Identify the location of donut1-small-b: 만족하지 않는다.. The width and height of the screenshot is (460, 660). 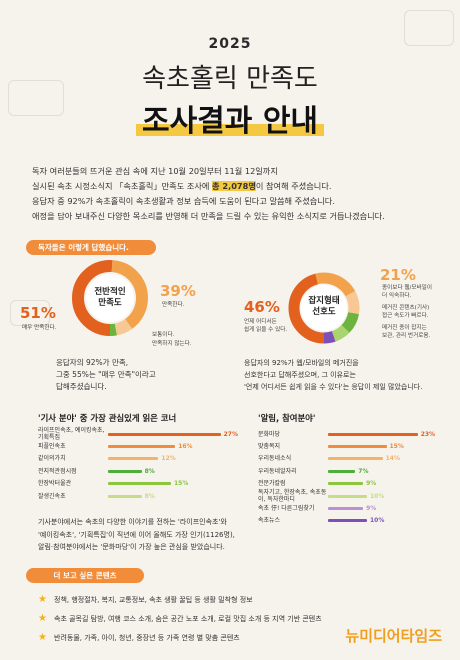
(172, 344).